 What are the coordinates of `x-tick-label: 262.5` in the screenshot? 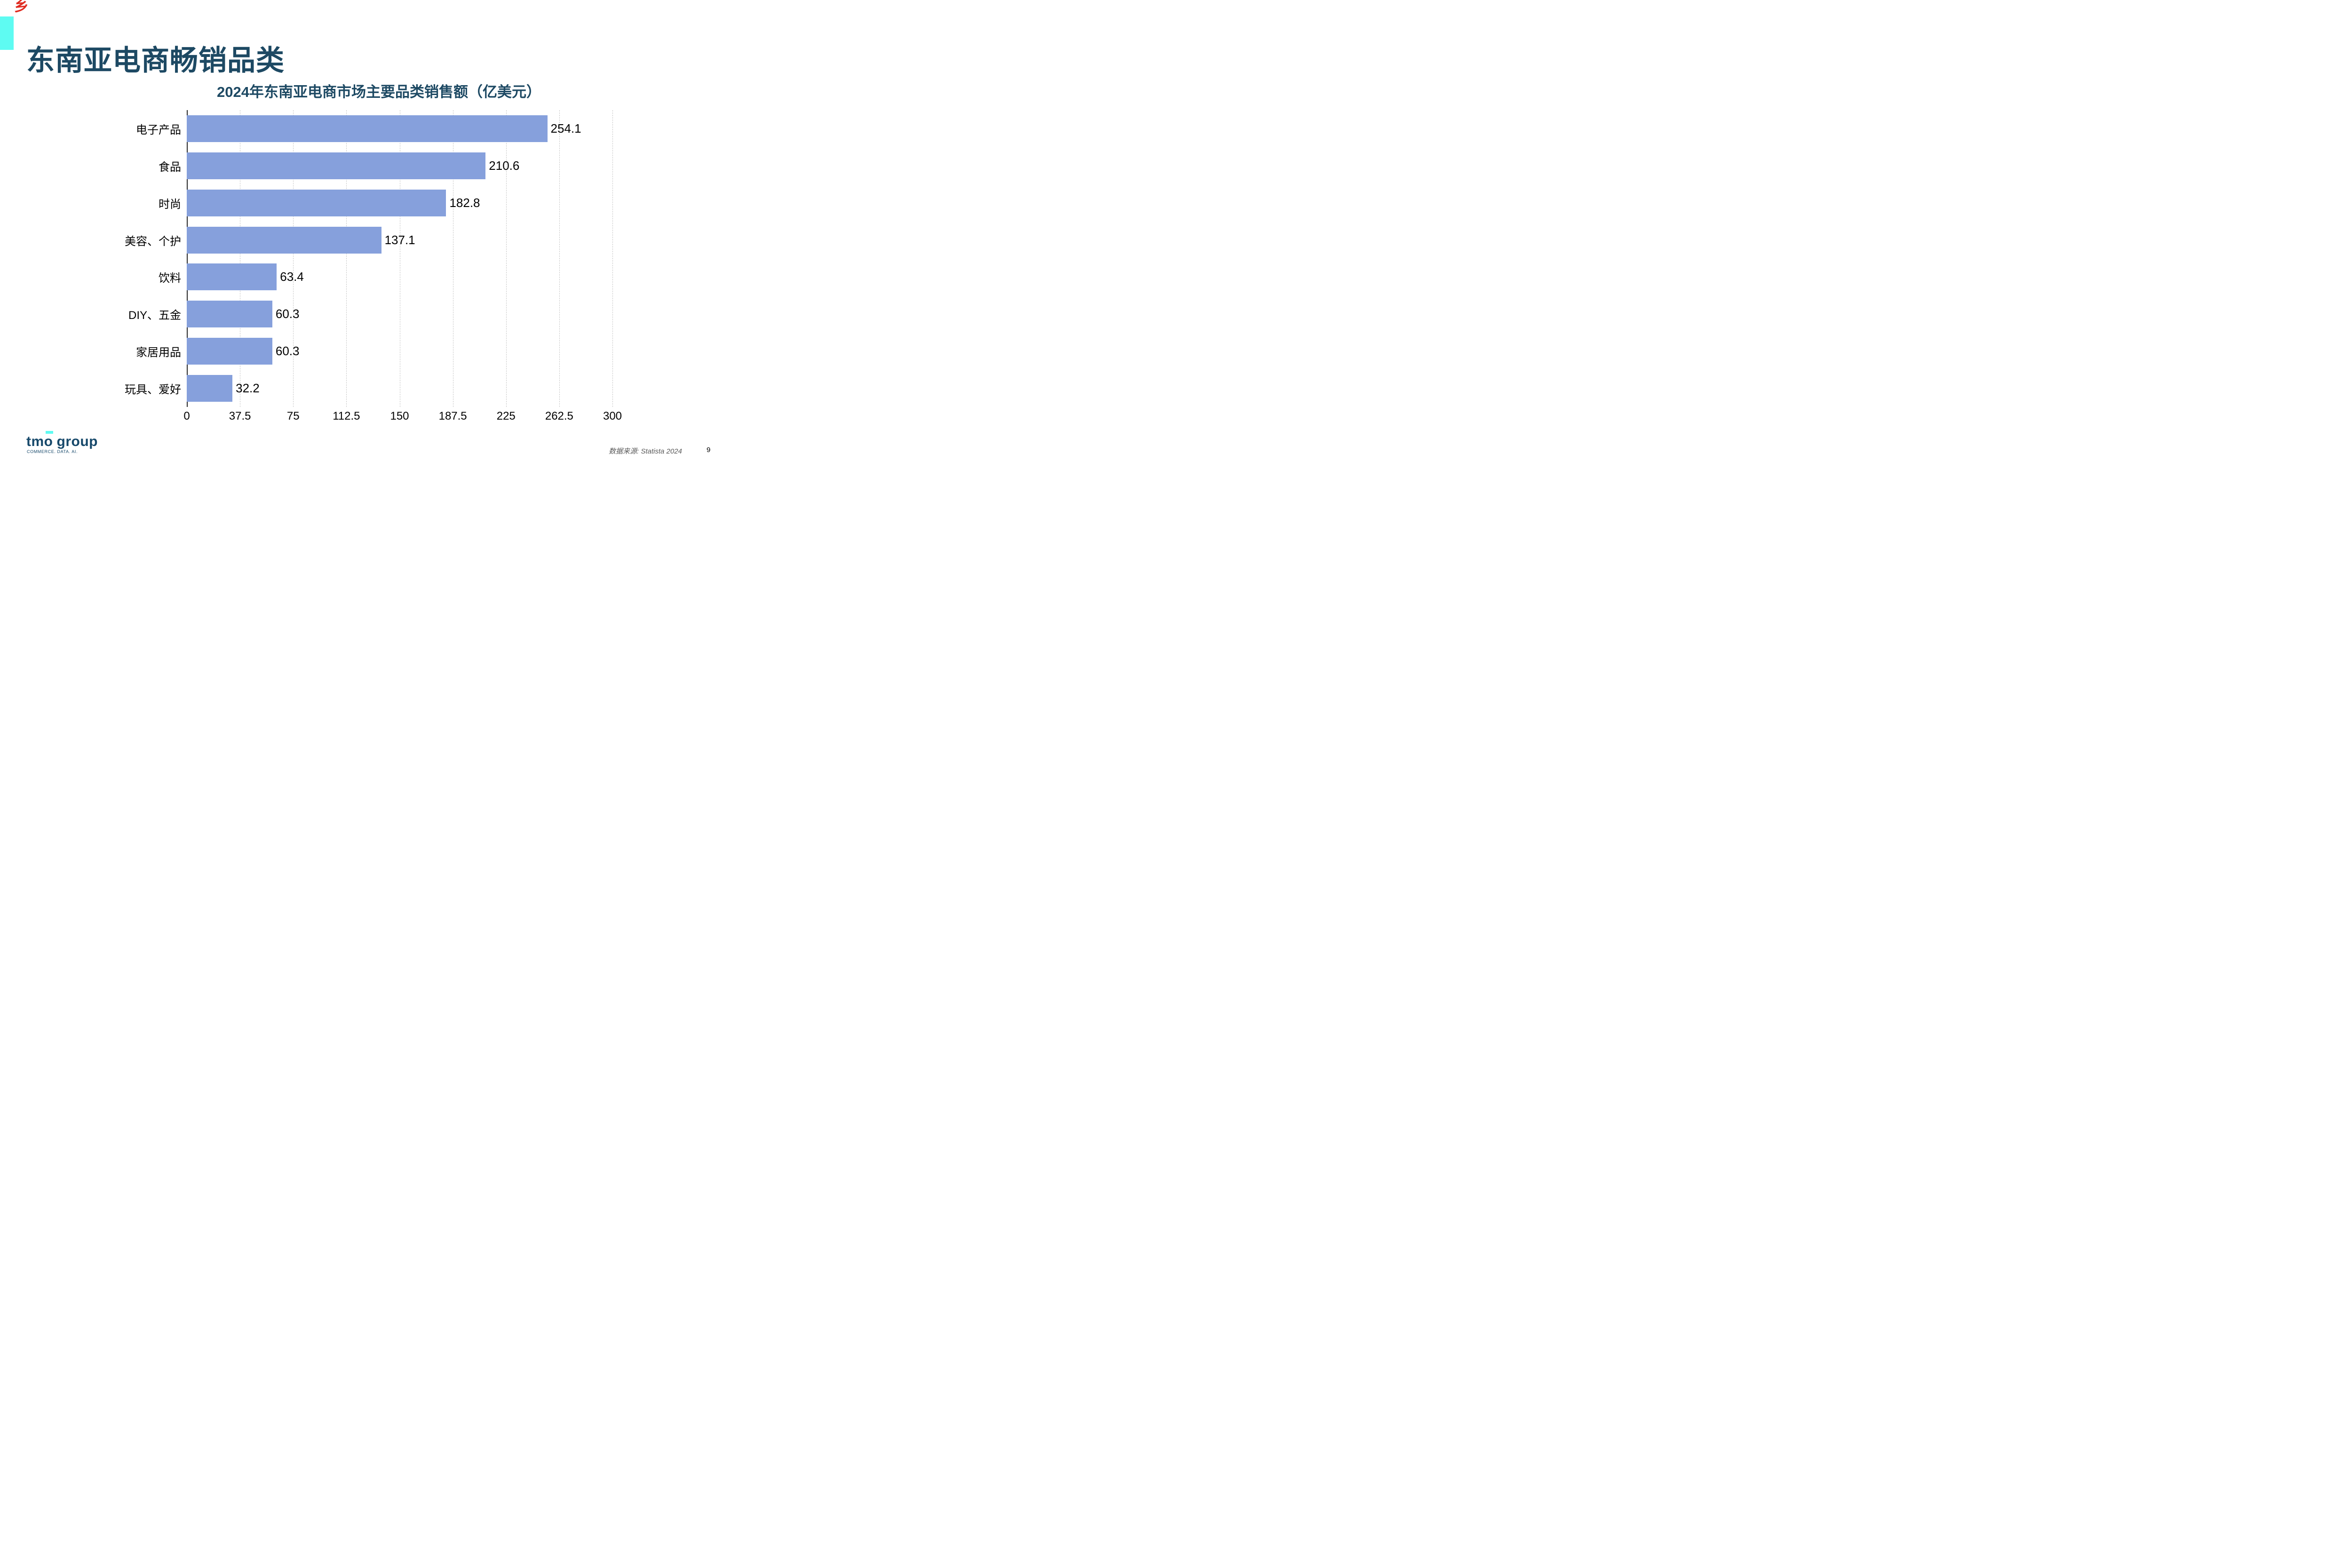 It's located at (559, 416).